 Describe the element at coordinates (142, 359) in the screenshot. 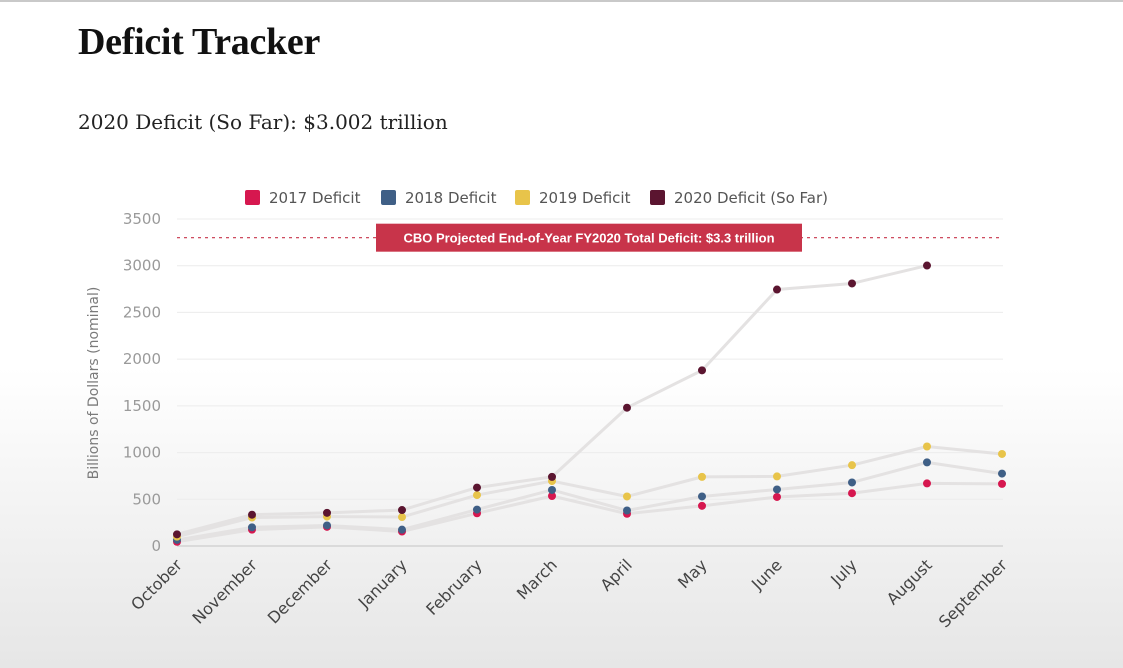

I see `y-tick-label: 2000` at that location.